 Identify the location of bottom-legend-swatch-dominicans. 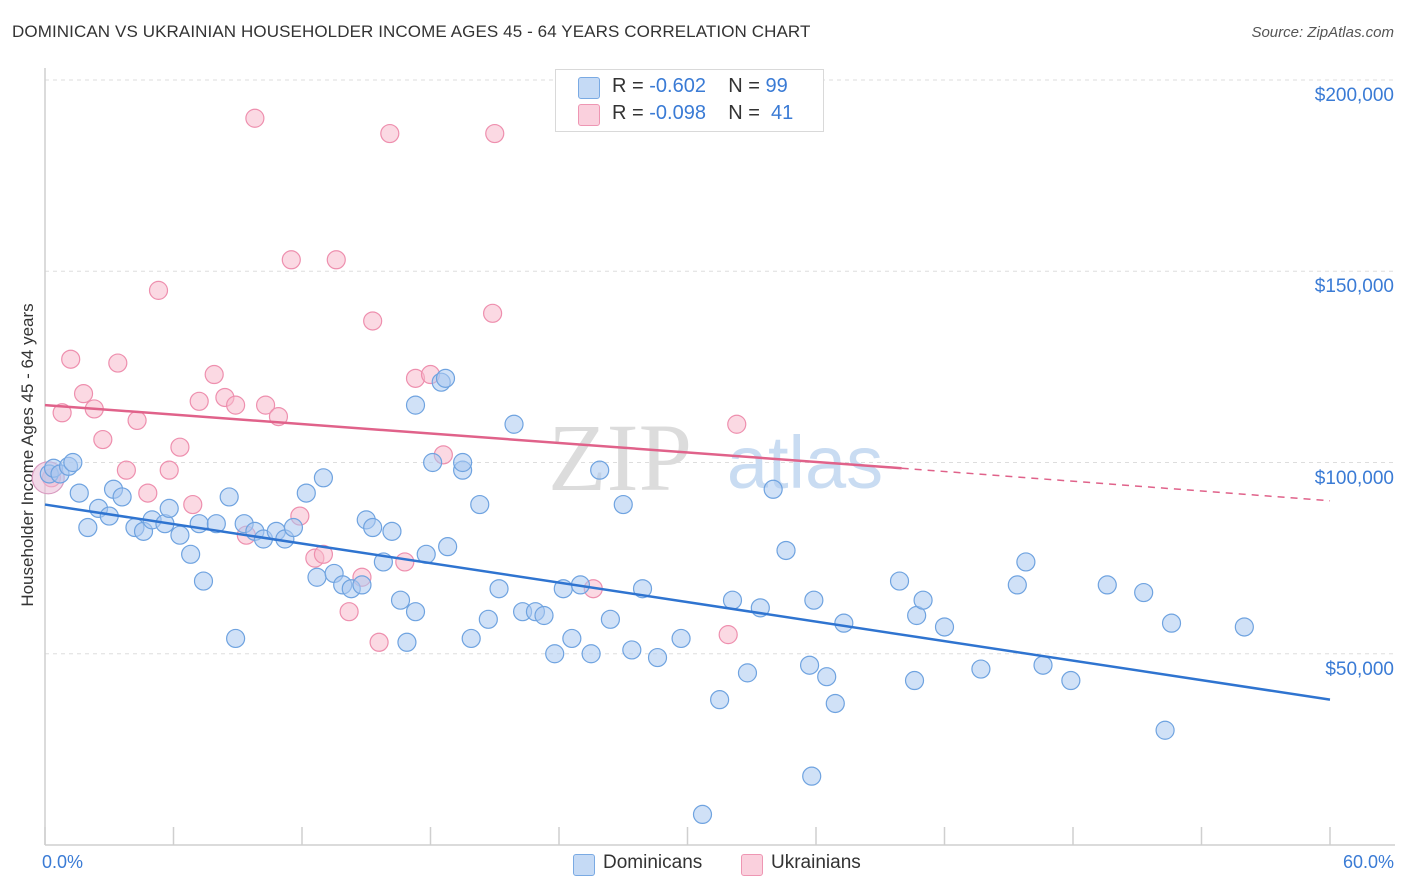
(584, 865).